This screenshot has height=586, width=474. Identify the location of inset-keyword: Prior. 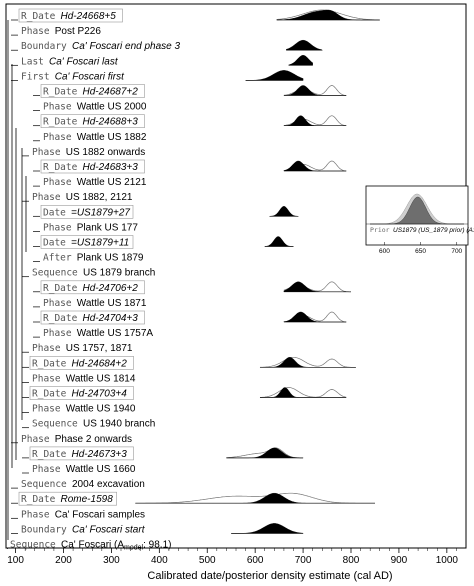
(380, 230).